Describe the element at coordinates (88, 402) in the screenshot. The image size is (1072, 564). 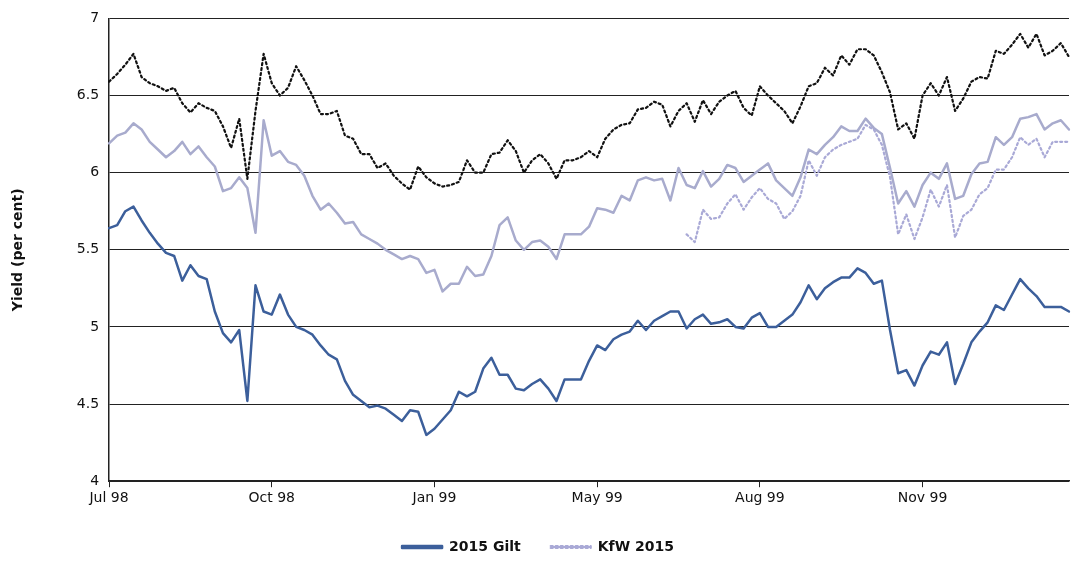
I see `y-tick-label: 4.5` at that location.